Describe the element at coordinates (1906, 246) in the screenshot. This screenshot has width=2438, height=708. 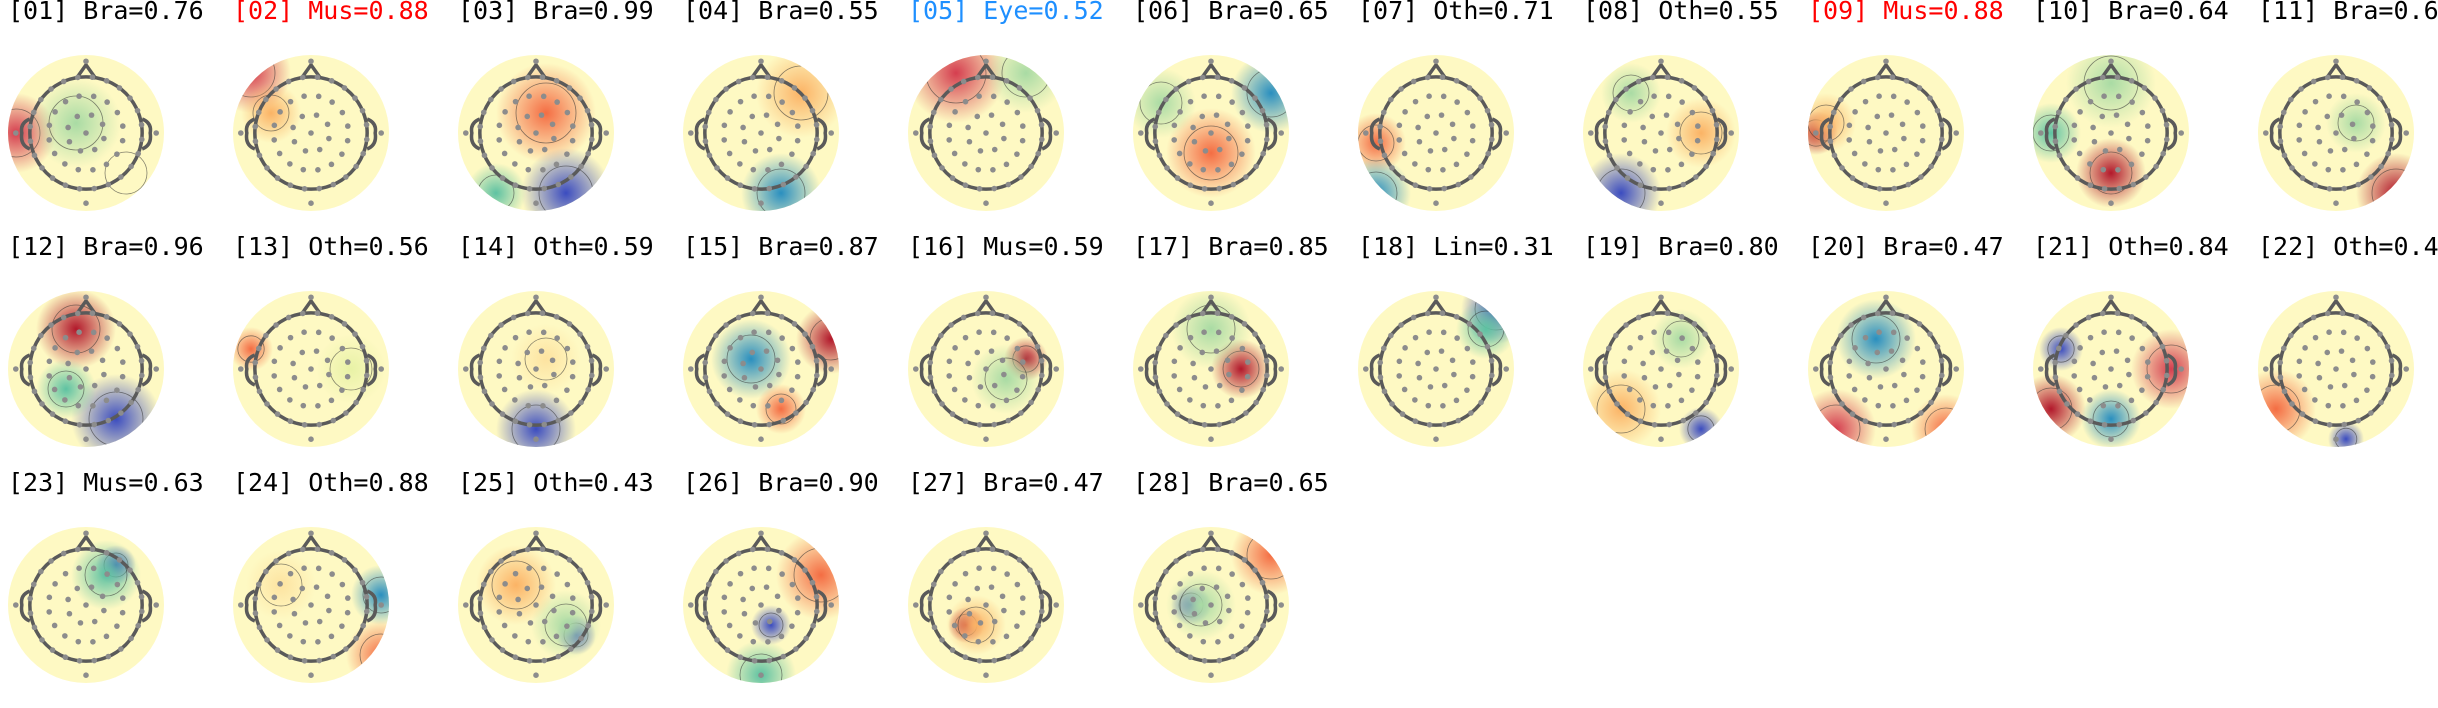
I see `component-label: [20] Bra=0.47` at that location.